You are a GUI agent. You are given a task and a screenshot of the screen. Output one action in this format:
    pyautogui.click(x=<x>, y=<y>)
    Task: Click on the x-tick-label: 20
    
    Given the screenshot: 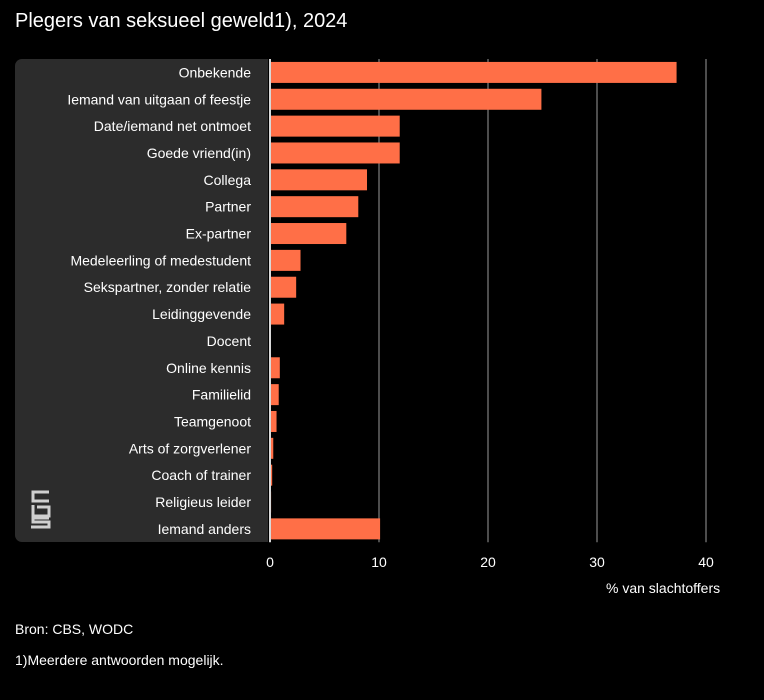 What is the action you would take?
    pyautogui.click(x=488, y=562)
    